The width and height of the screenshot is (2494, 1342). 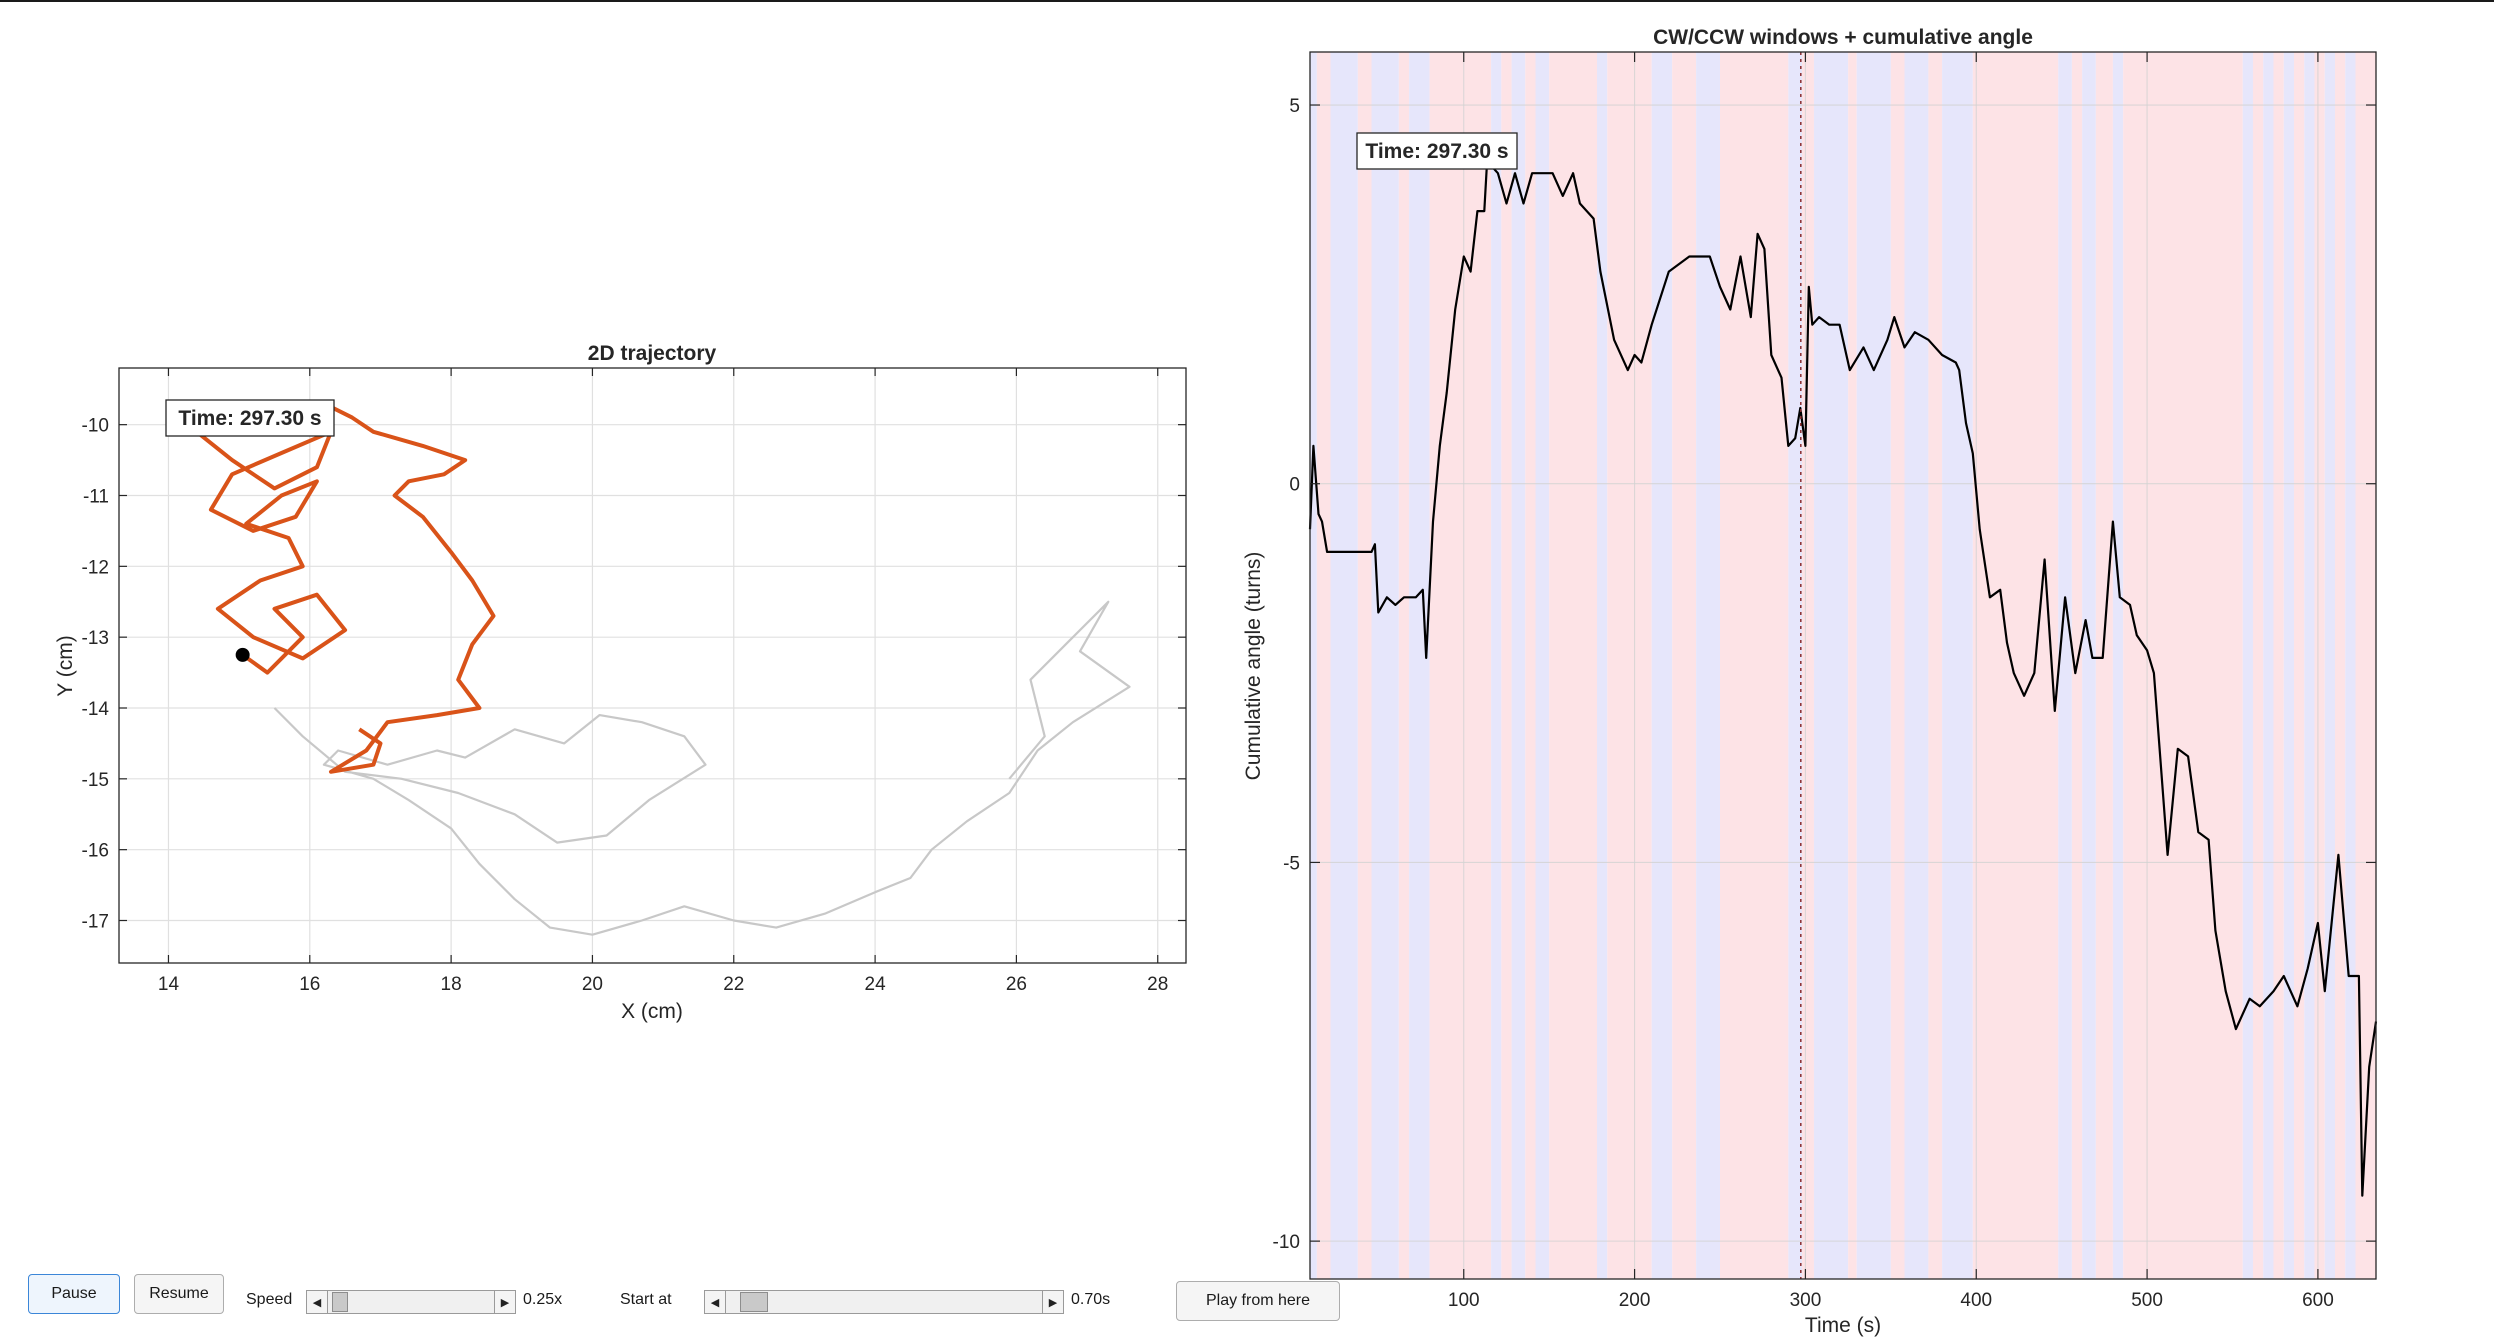 I want to click on current-position-marker, so click(x=242, y=654).